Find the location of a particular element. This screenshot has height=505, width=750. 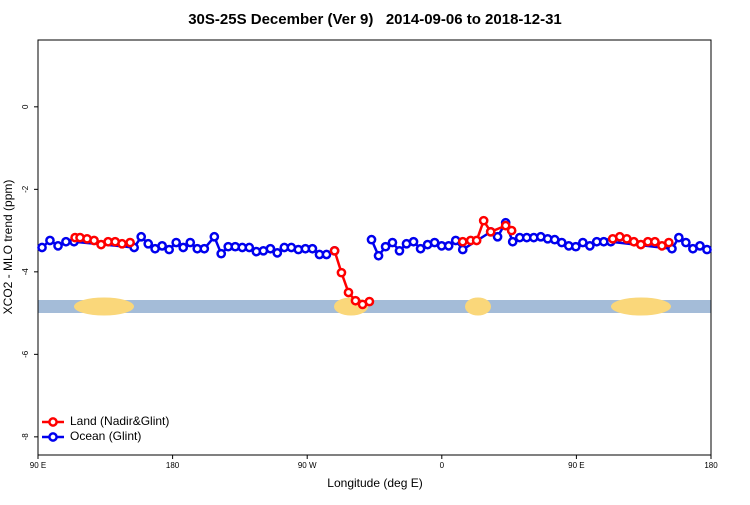

y-tick-label: -4 is located at coordinates (25, 272).